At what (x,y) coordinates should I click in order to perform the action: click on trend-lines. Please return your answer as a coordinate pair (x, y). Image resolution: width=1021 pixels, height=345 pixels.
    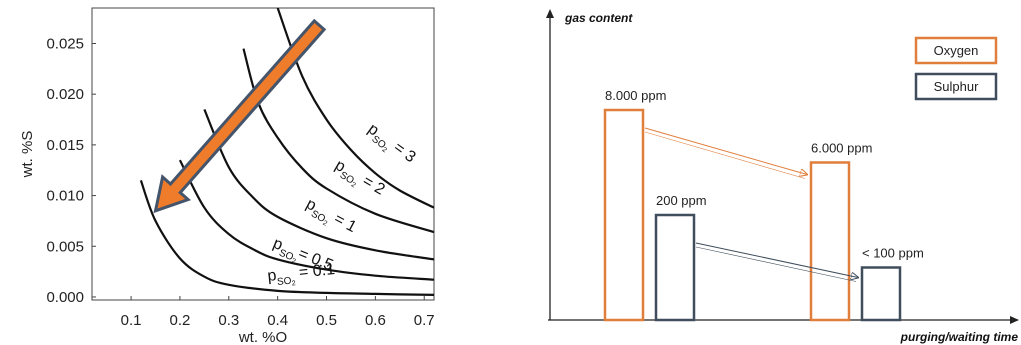
    Looking at the image, I should click on (751, 204).